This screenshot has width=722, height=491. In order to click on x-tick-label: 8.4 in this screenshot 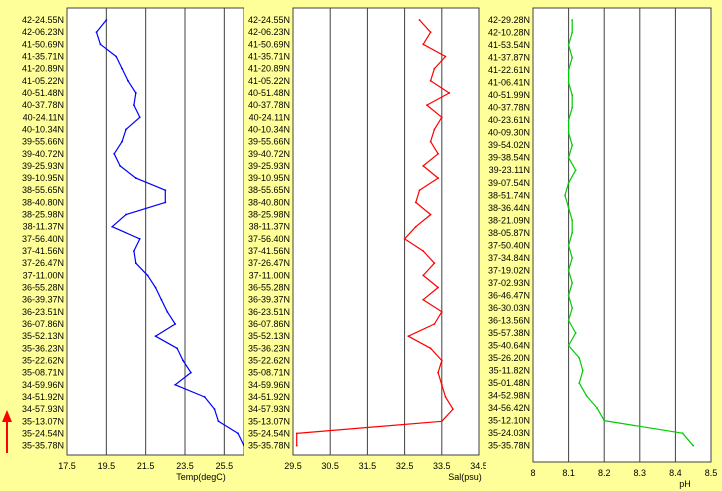, I will do `click(675, 473)`.